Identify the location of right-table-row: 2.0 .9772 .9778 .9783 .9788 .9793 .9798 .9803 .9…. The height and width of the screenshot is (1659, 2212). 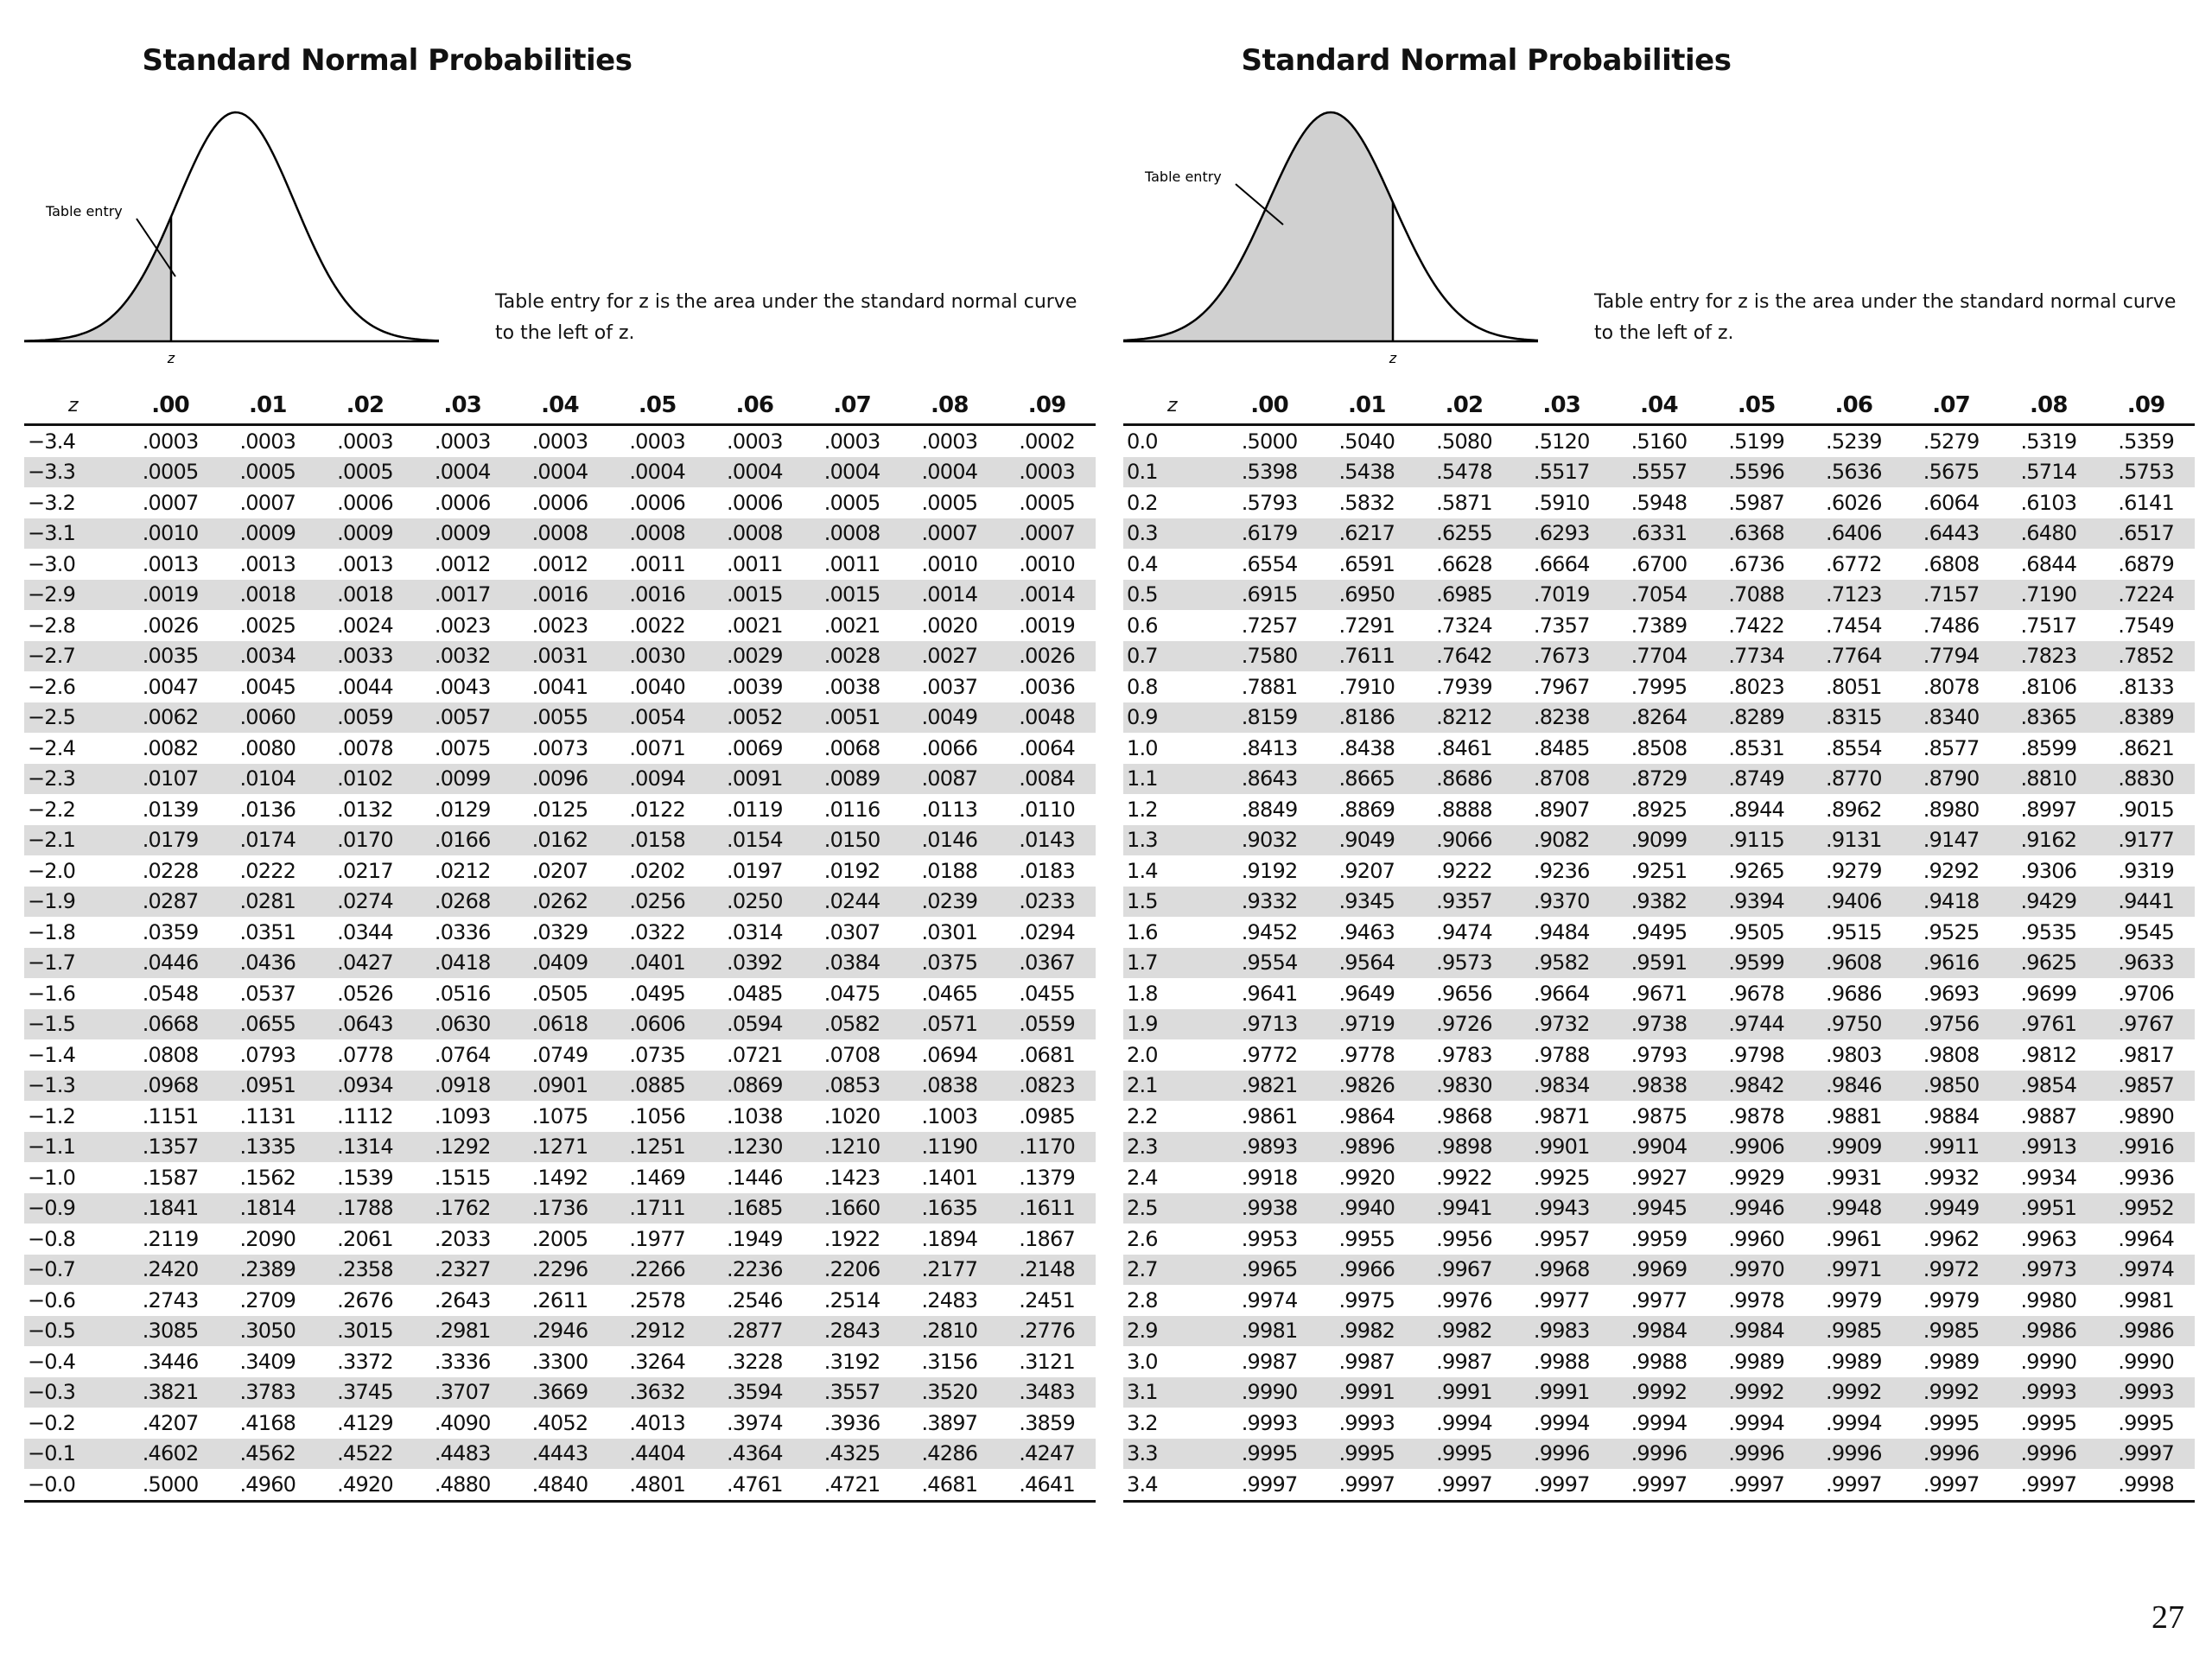
(1659, 1055).